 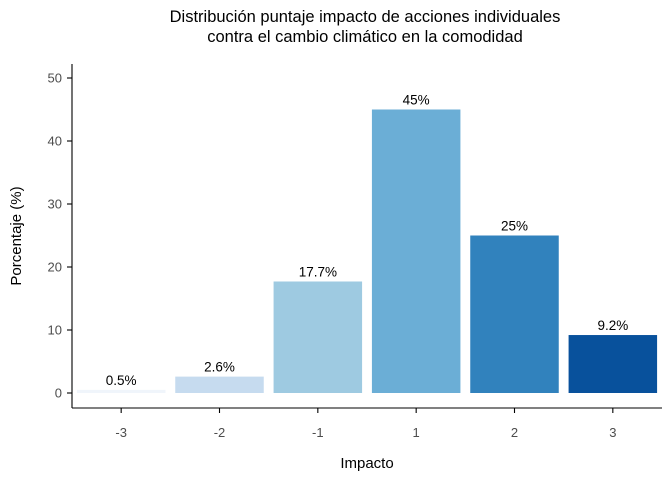 I want to click on y-tick-label: 50, so click(x=55, y=78).